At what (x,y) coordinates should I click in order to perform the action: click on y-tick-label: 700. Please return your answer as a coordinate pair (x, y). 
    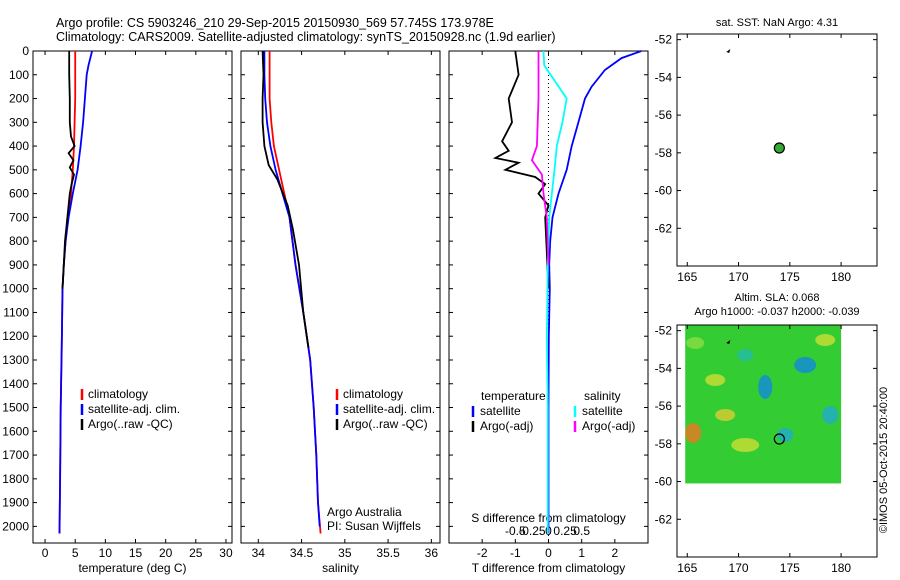
    Looking at the image, I should click on (19, 217).